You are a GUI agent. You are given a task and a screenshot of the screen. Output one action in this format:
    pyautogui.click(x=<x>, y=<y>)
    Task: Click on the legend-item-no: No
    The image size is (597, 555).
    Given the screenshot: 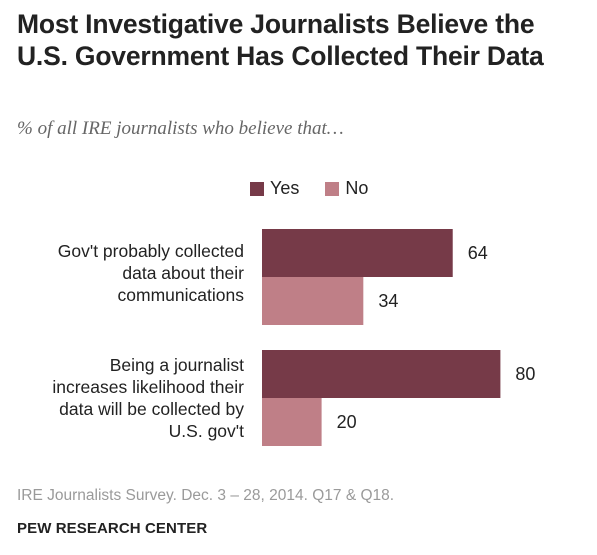 What is the action you would take?
    pyautogui.click(x=346, y=188)
    